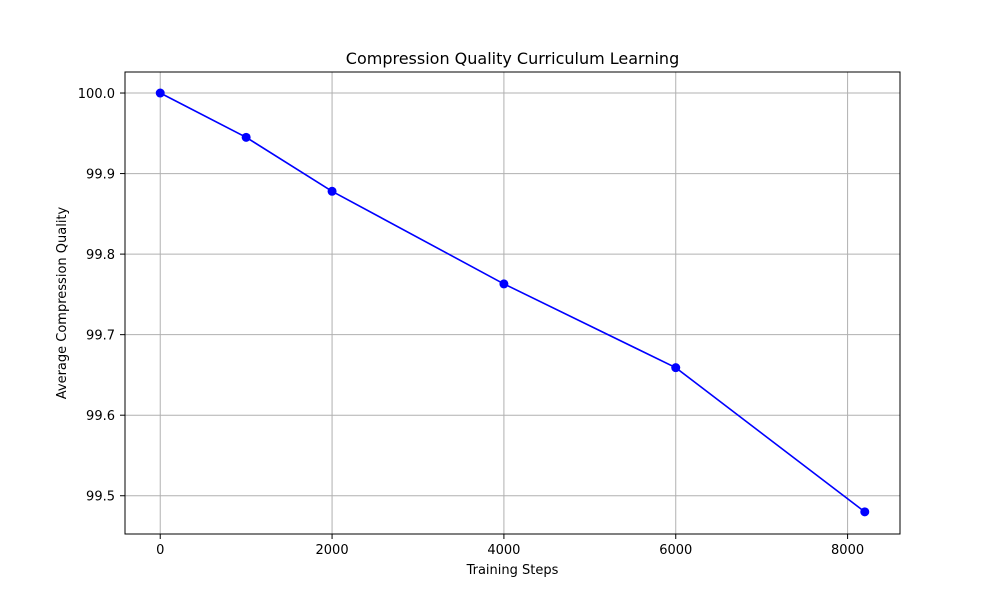 This screenshot has width=1000, height=600. I want to click on x-tick-label: 2000, so click(332, 550).